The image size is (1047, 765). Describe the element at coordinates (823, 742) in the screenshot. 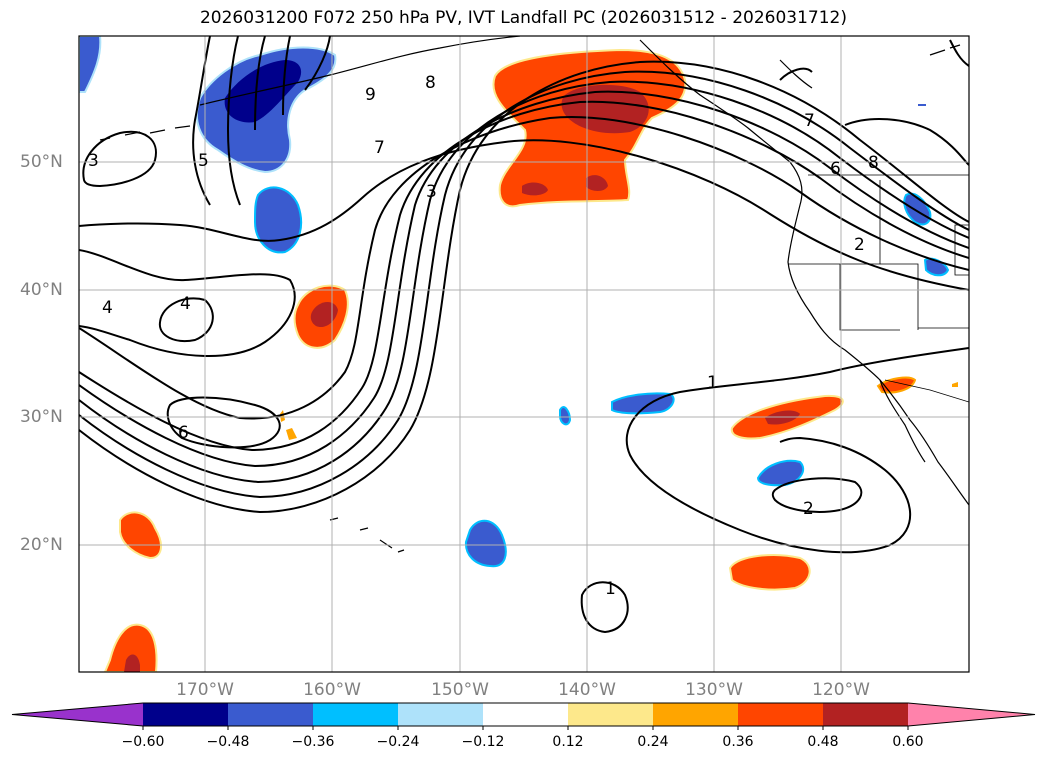

I see `colorbar-tick-label: 0.48` at that location.